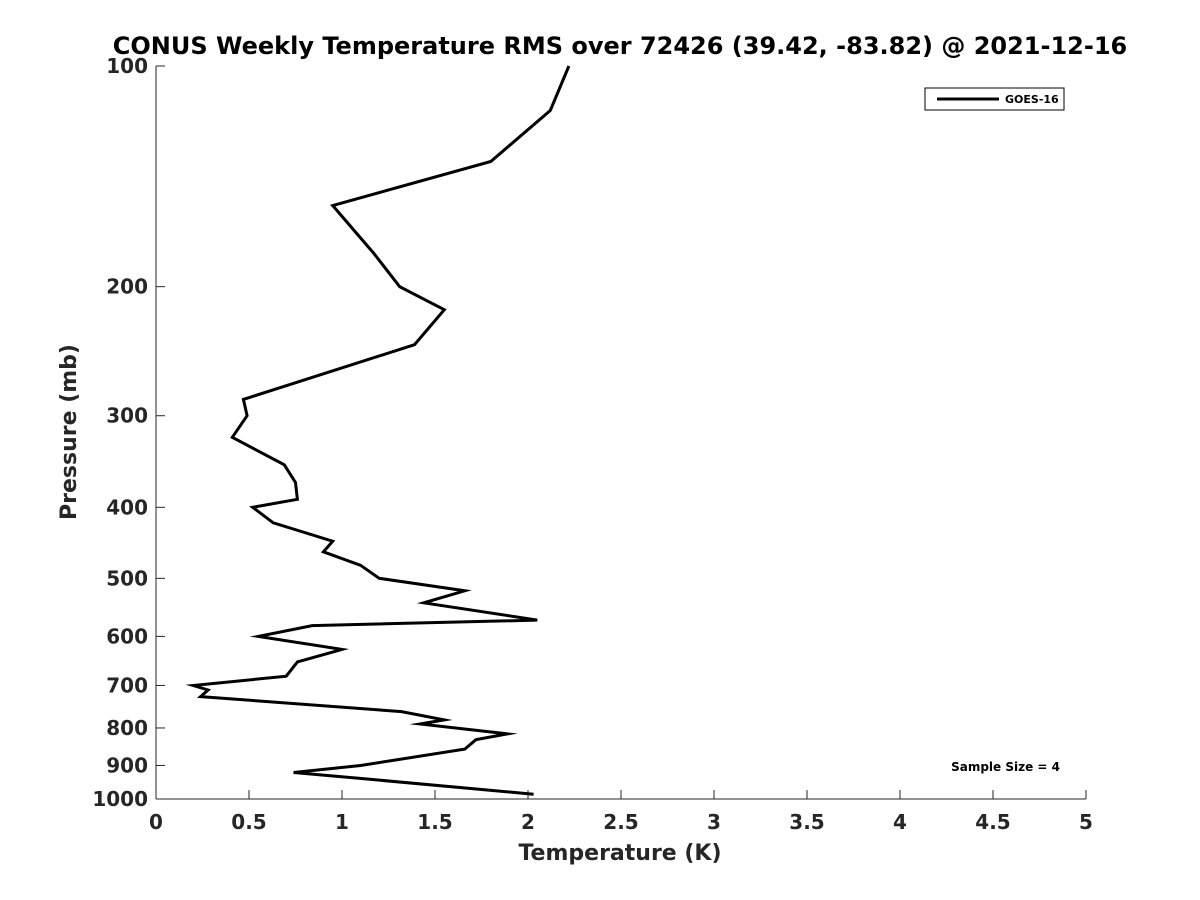  I want to click on y-tick-label: 300, so click(127, 416).